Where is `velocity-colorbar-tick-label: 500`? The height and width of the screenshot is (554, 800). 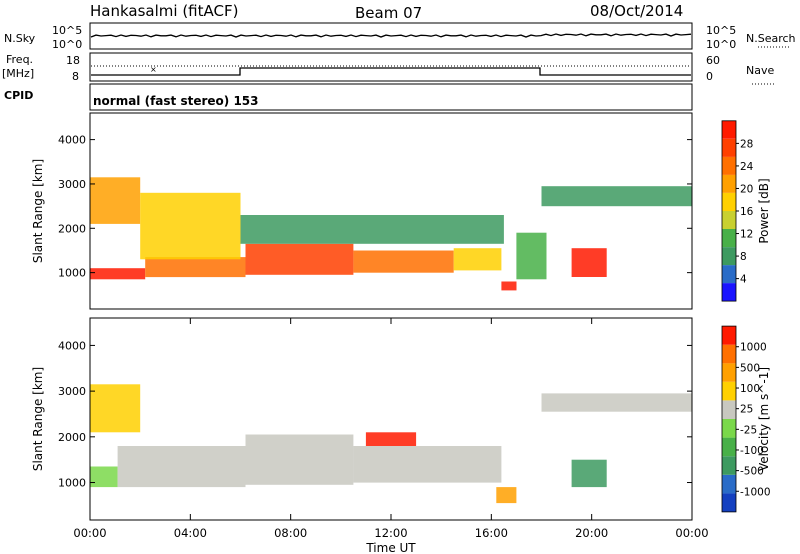 velocity-colorbar-tick-label: 500 is located at coordinates (750, 368).